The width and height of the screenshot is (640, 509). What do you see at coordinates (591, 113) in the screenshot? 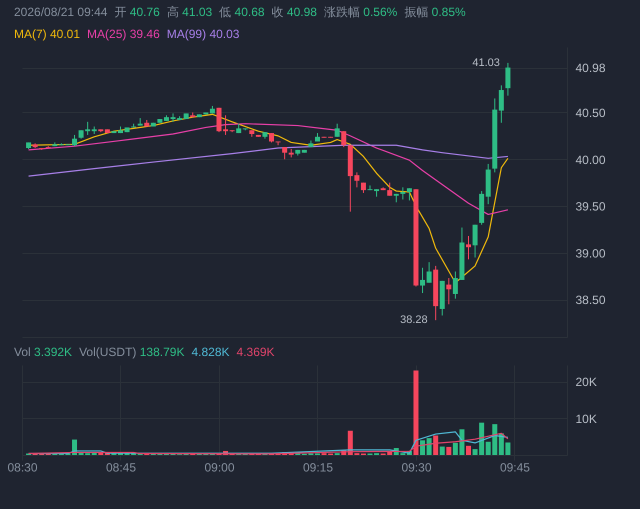
I see `y-tick-label: 40.50` at bounding box center [591, 113].